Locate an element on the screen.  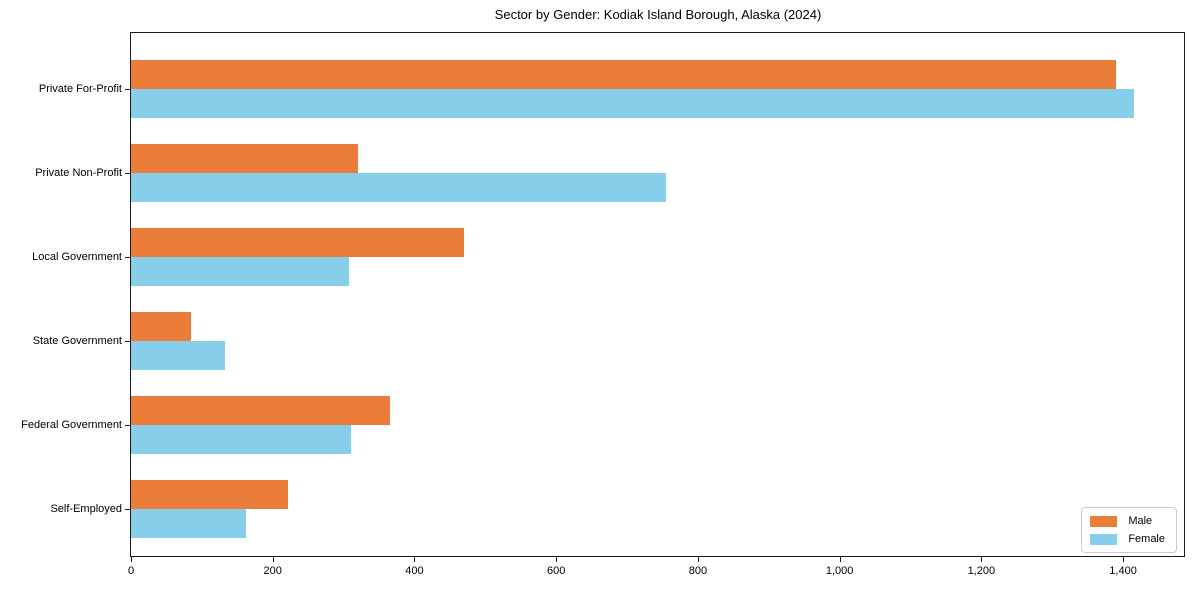
legend-label-male: Male is located at coordinates (1140, 521).